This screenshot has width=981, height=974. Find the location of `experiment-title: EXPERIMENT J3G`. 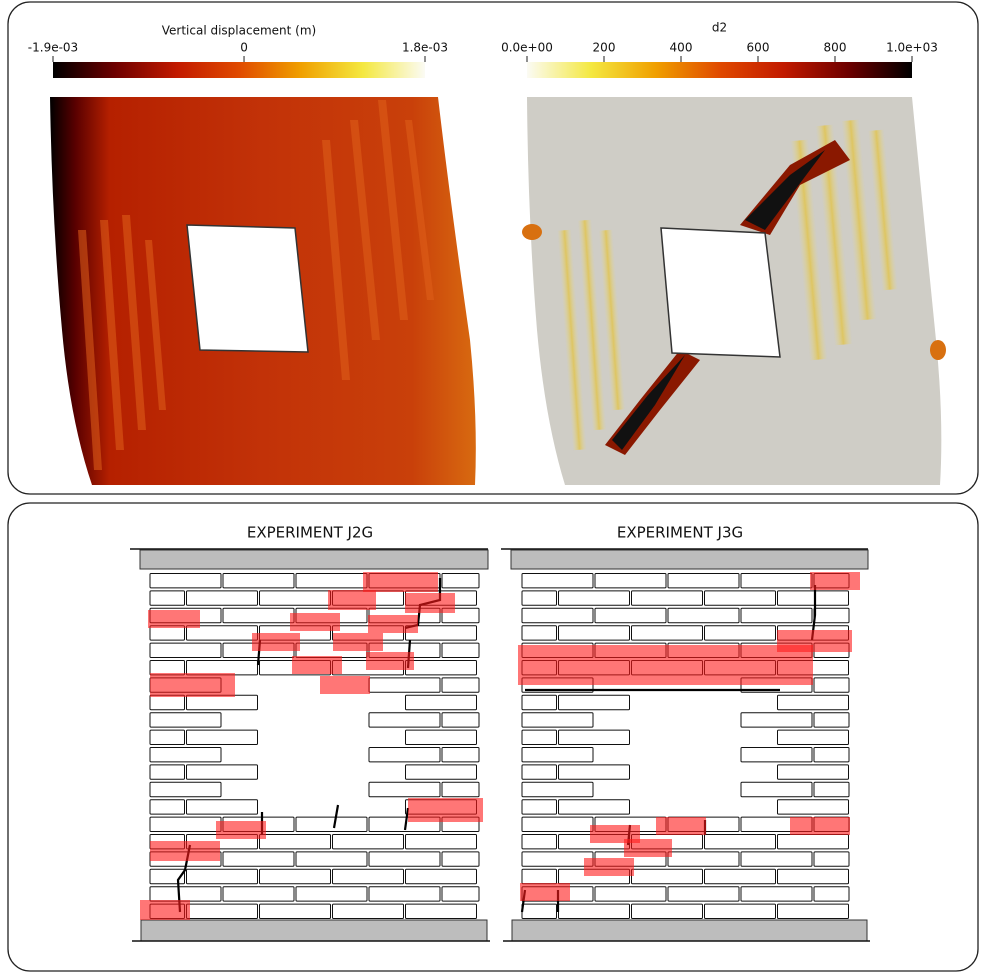

experiment-title: EXPERIMENT J3G is located at coordinates (680, 533).